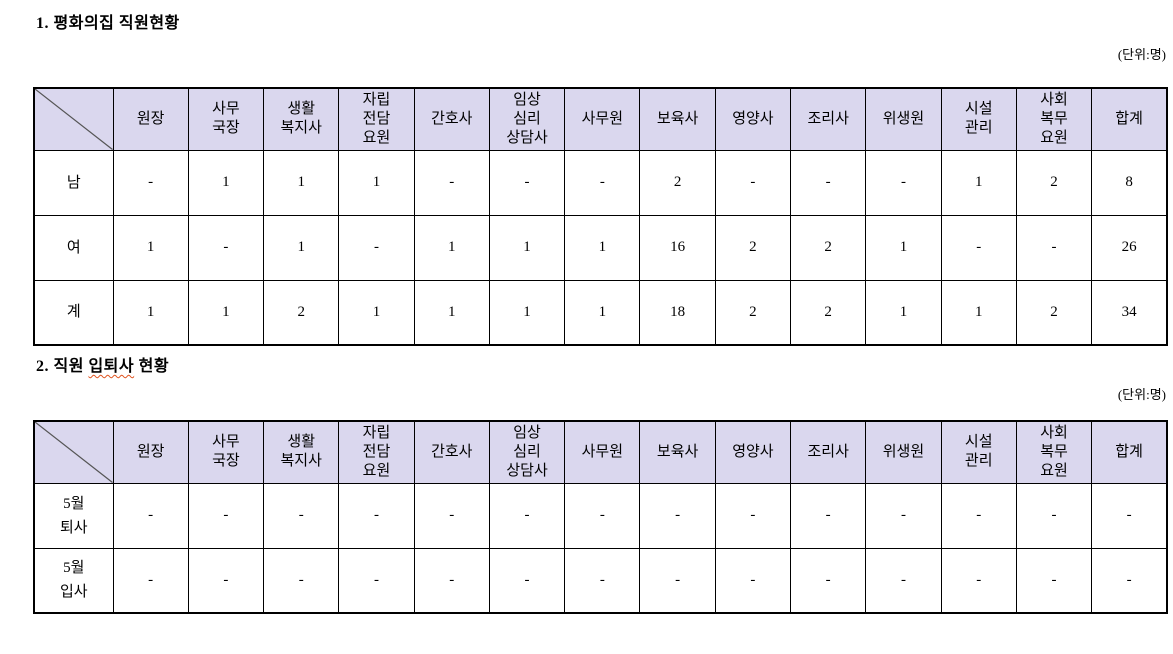 This screenshot has height=654, width=1173. What do you see at coordinates (73, 515) in the screenshot?
I see `row-label: 5월 퇴사` at bounding box center [73, 515].